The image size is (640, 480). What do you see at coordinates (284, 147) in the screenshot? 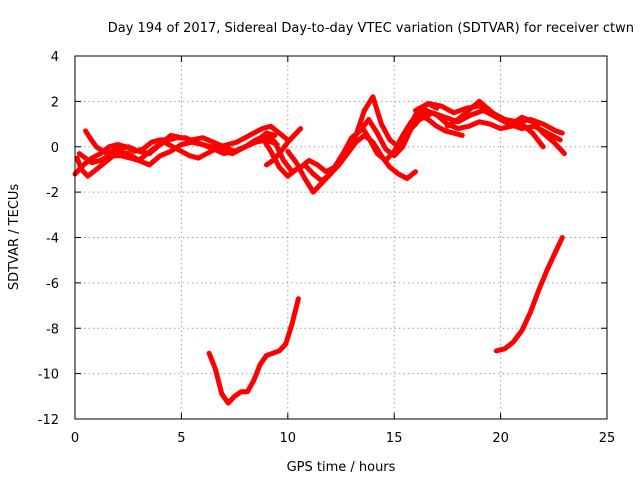
I see `series-arc-h` at bounding box center [284, 147].